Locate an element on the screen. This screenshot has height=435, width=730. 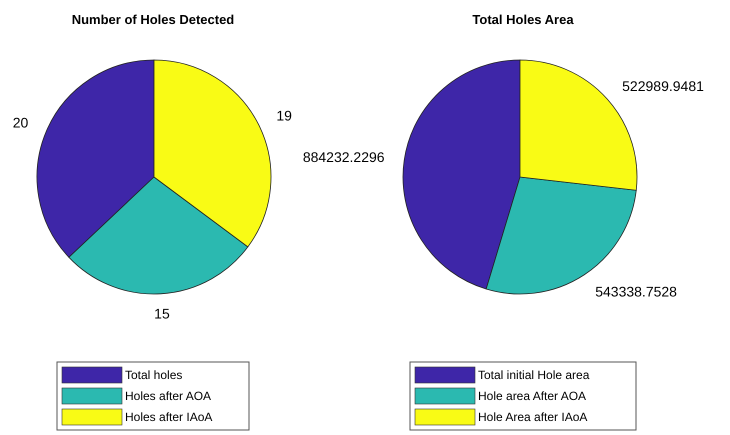
data-label: 19 is located at coordinates (284, 115).